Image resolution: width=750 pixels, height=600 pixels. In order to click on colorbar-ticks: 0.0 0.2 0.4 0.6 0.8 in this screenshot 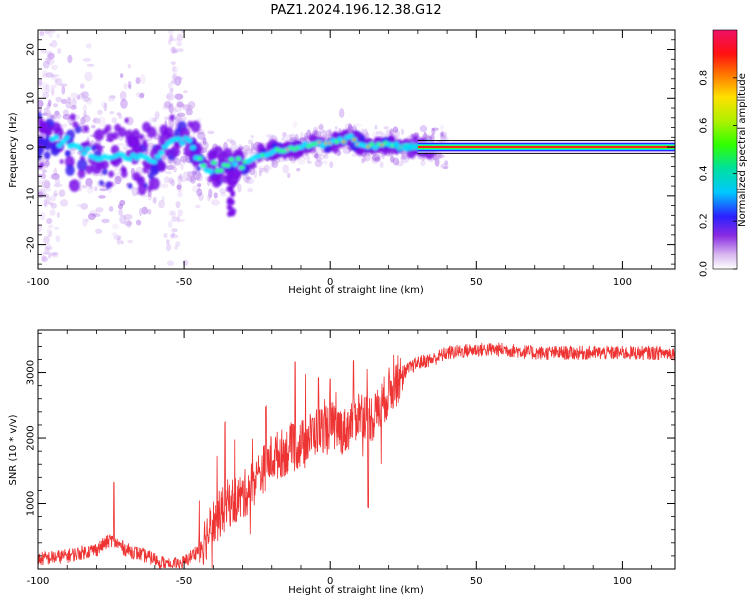, I will do `click(718, 173)`.